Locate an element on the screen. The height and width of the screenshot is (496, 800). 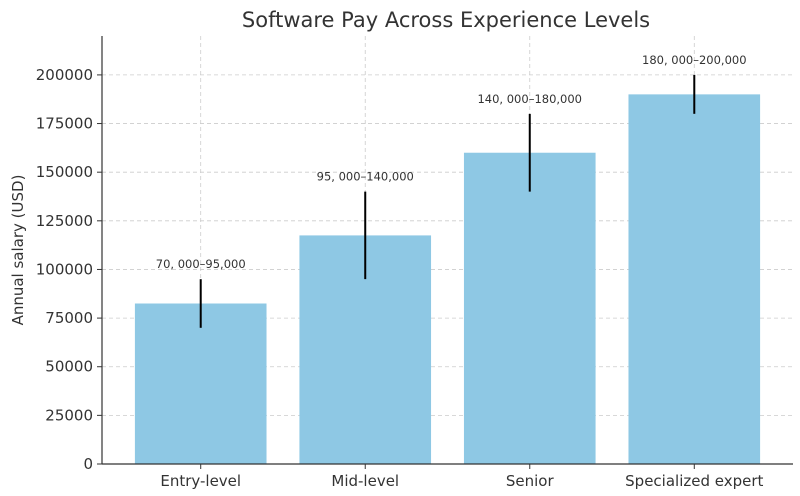
range-label: 95, 000–140,000 is located at coordinates (365, 177).